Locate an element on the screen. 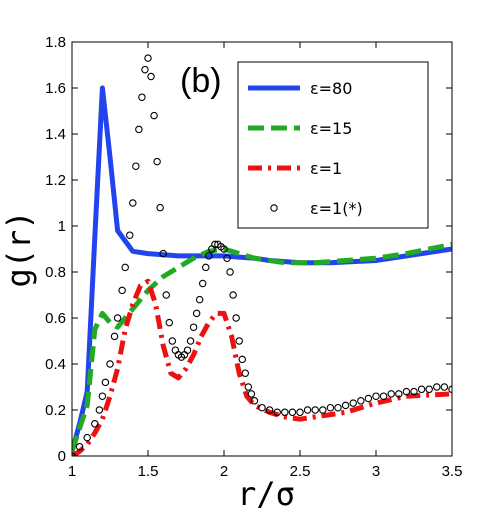 This screenshot has width=498, height=519. y-tick-label: 1.6 is located at coordinates (55, 88).